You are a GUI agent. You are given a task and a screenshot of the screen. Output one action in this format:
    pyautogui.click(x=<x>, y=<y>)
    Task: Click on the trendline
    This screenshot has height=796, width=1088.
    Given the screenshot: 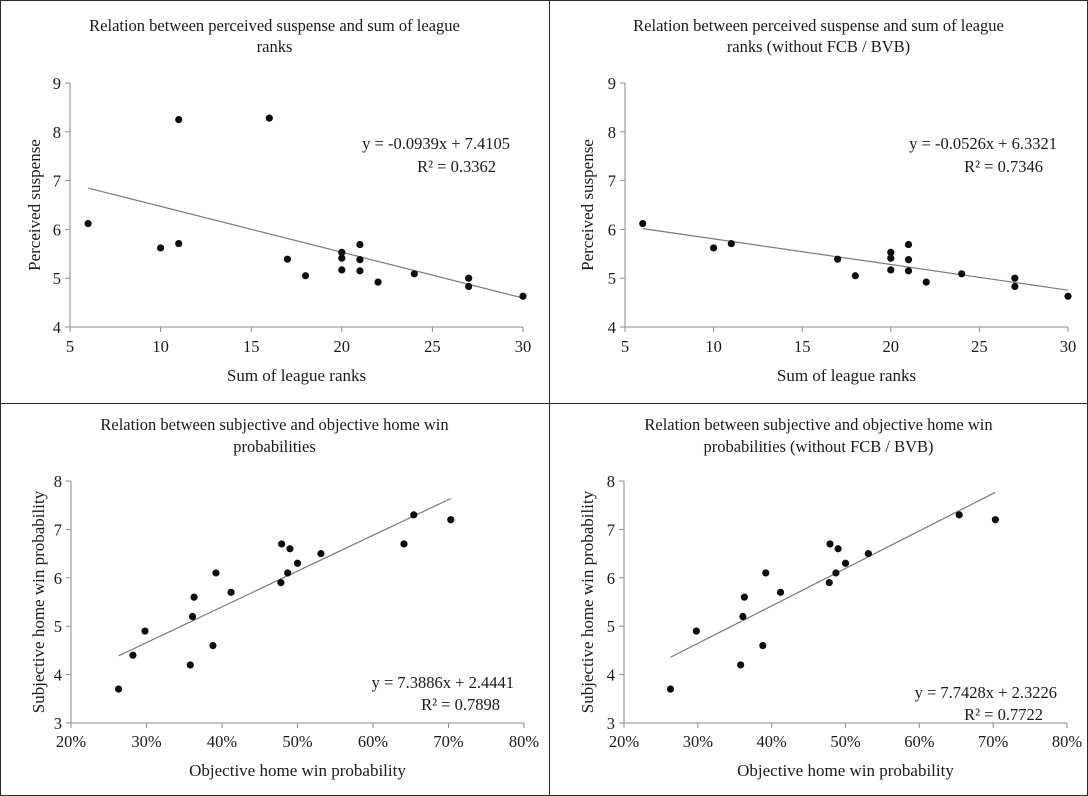 What is the action you would take?
    pyautogui.click(x=305, y=243)
    